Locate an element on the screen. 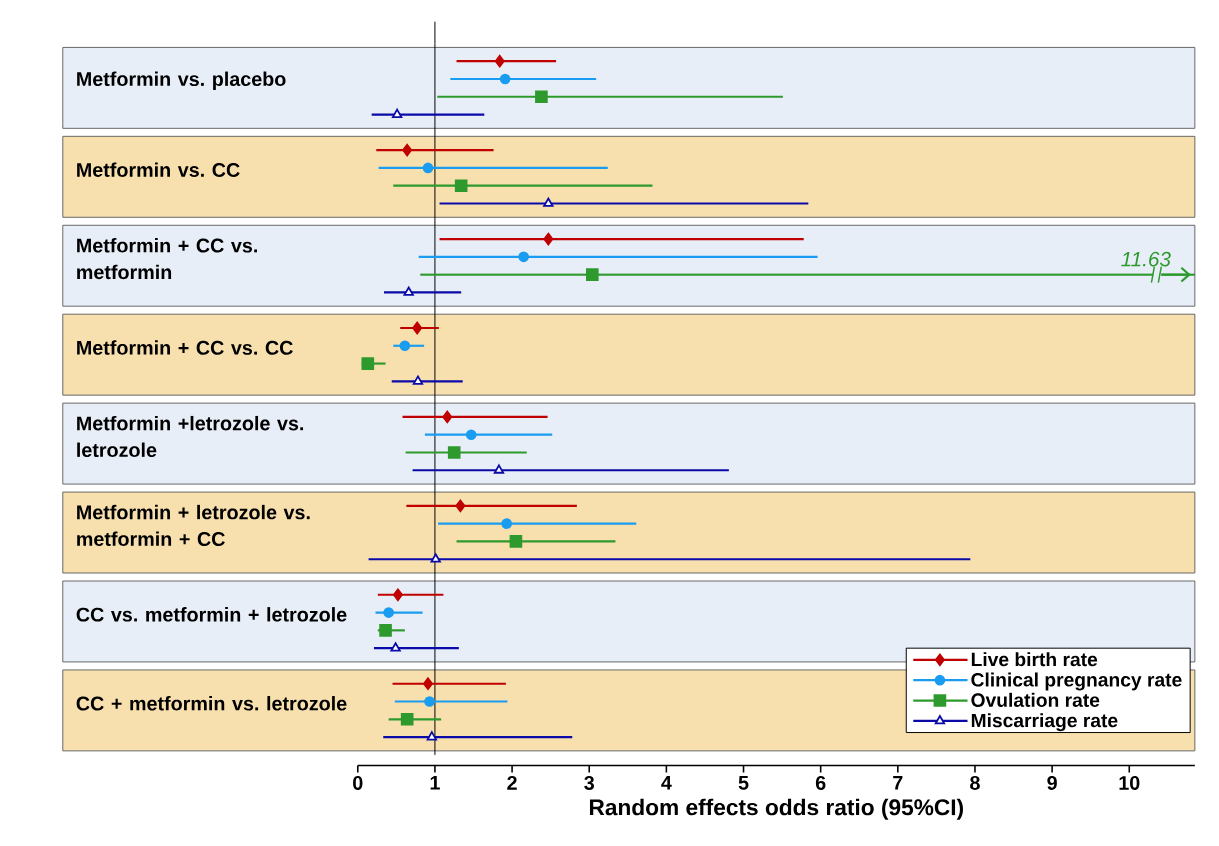 This screenshot has width=1219, height=846. x-tick-label: 3 is located at coordinates (589, 782).